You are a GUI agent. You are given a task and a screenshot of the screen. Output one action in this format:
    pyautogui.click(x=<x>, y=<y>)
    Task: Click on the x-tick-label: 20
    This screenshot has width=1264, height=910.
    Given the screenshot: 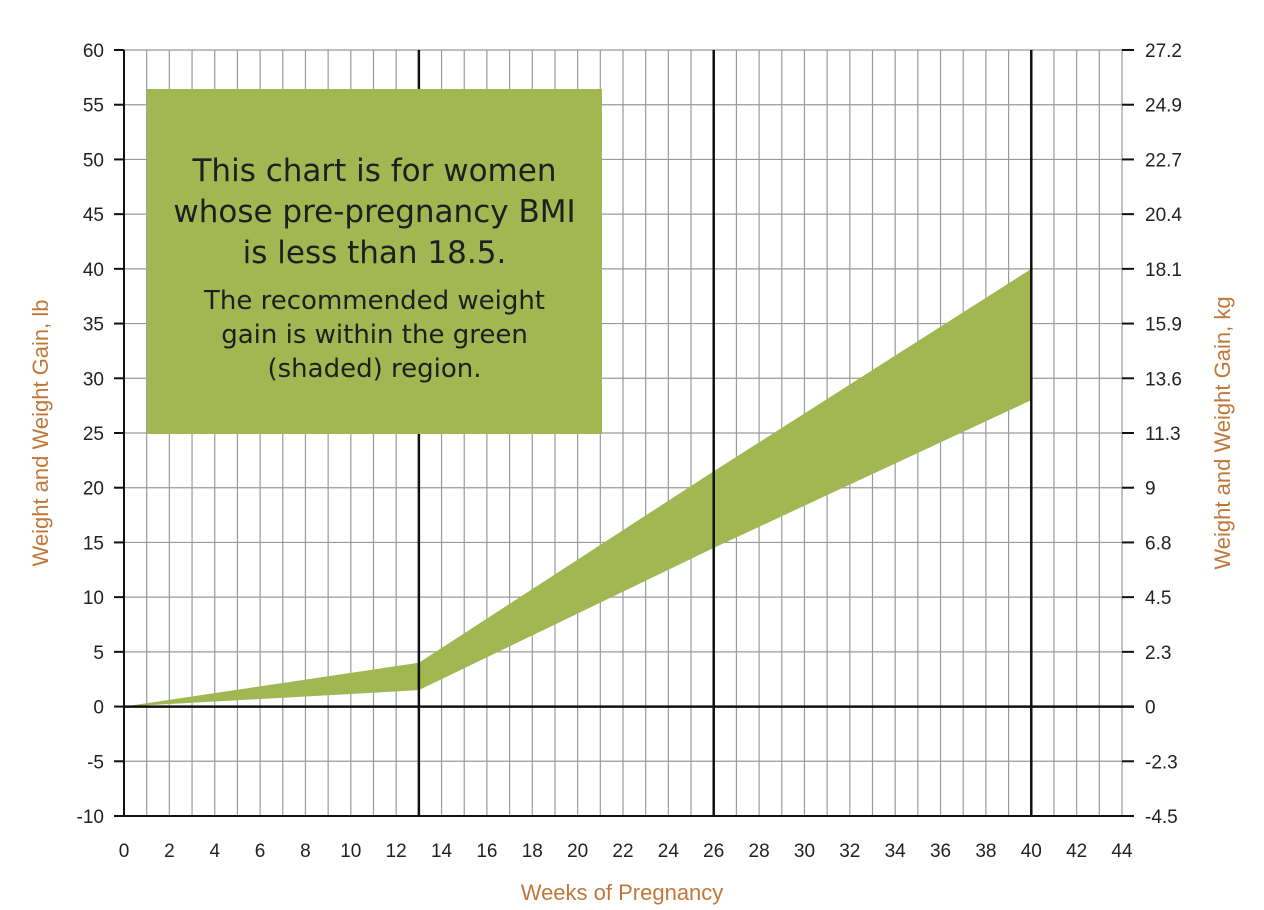 What is the action you would take?
    pyautogui.click(x=577, y=851)
    